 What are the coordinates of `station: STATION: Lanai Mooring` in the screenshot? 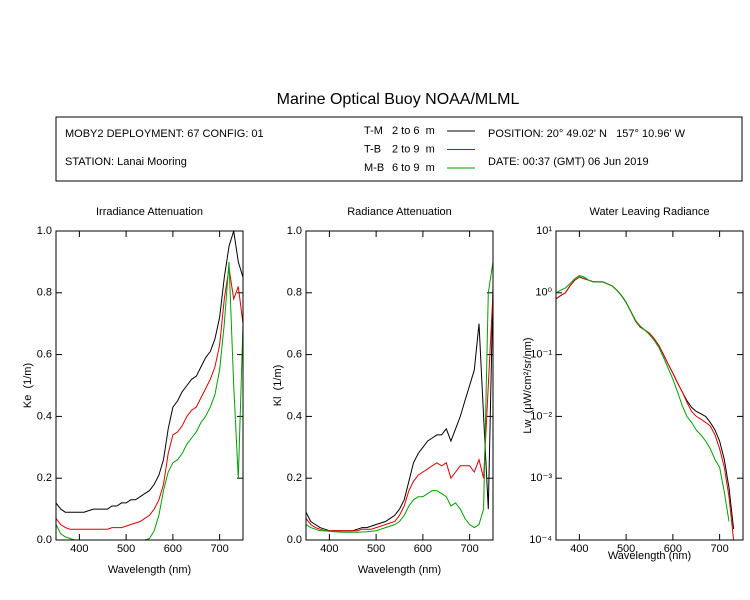 It's located at (126, 162).